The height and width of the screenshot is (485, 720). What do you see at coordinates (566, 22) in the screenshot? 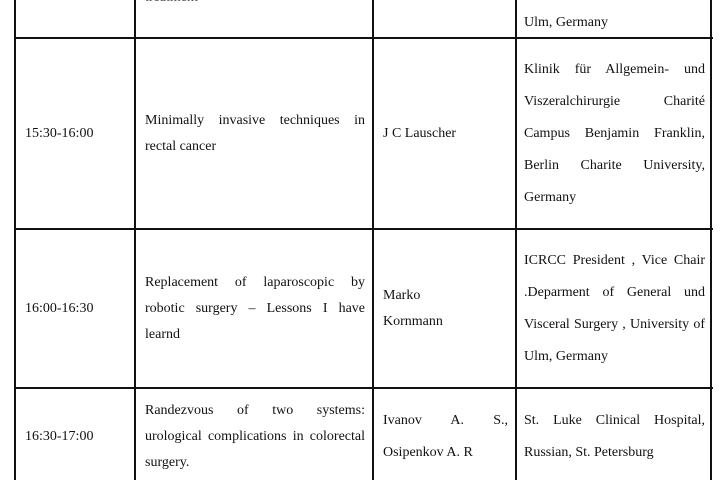
I see `affiliation-text: Ulm, Germany` at bounding box center [566, 22].